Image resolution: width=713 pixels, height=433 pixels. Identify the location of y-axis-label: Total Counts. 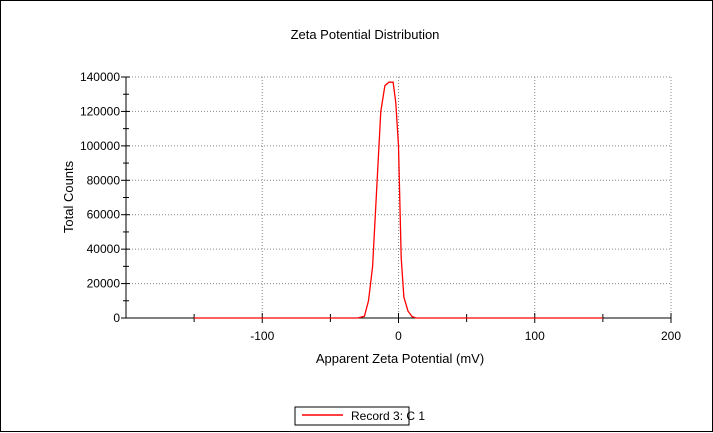
(68, 196).